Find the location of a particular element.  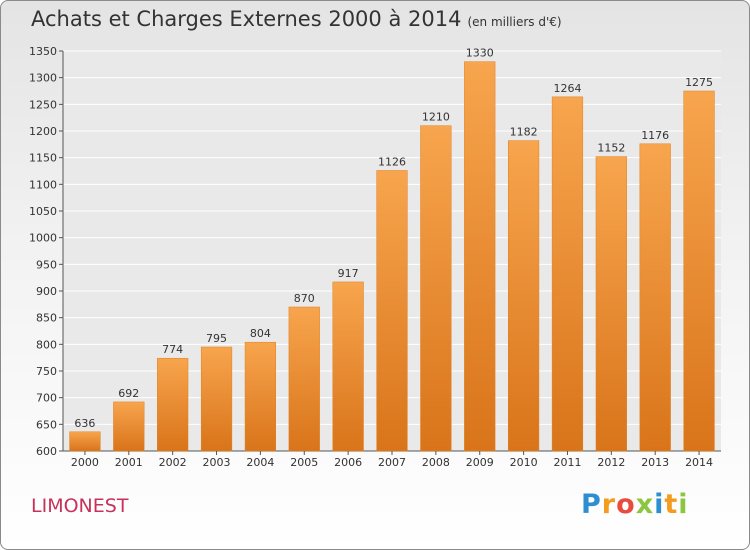

x-tick-label: 2005 is located at coordinates (304, 462).